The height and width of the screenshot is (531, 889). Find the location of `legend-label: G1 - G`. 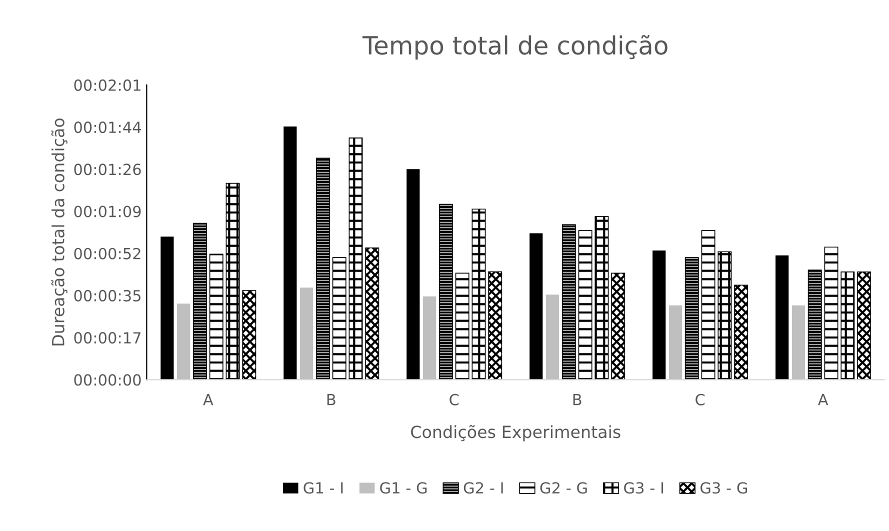

legend-label: G1 - G is located at coordinates (403, 488).